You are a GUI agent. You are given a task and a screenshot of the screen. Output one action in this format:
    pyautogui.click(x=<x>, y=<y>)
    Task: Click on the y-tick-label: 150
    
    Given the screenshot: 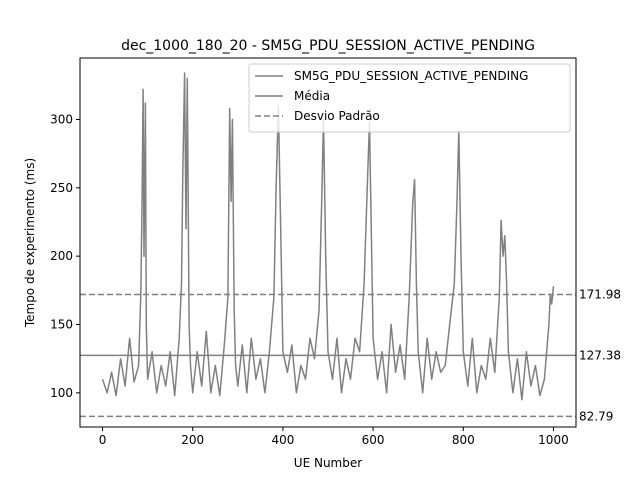 What is the action you would take?
    pyautogui.click(x=61, y=325)
    